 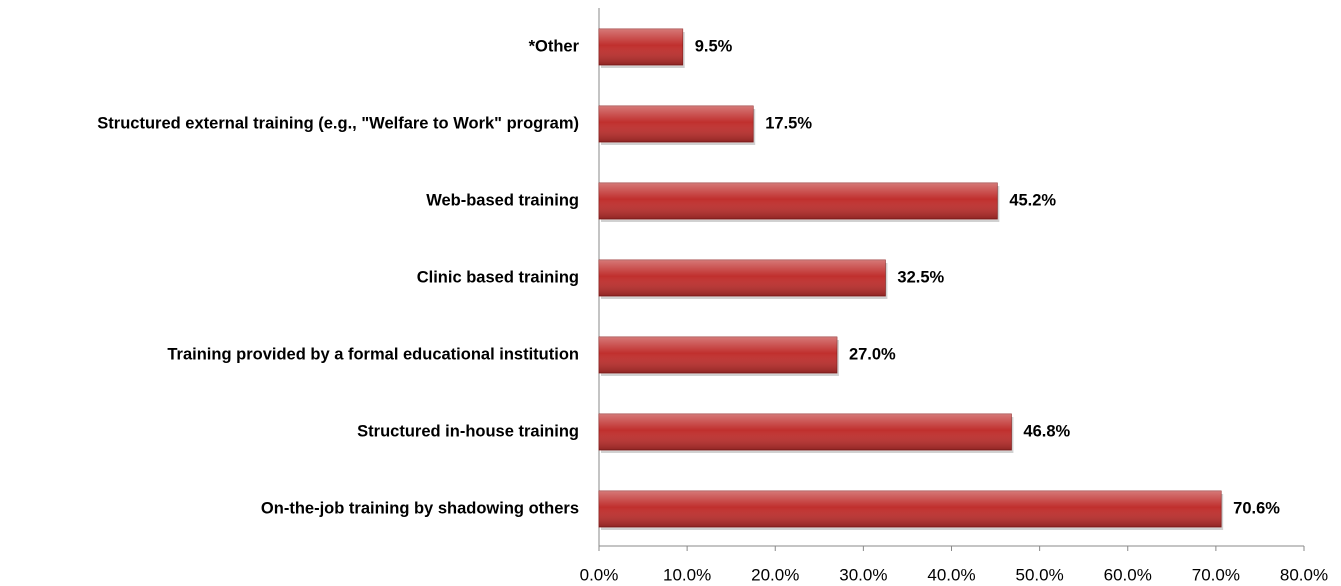 I want to click on y-tick-label: *Other, so click(x=554, y=46).